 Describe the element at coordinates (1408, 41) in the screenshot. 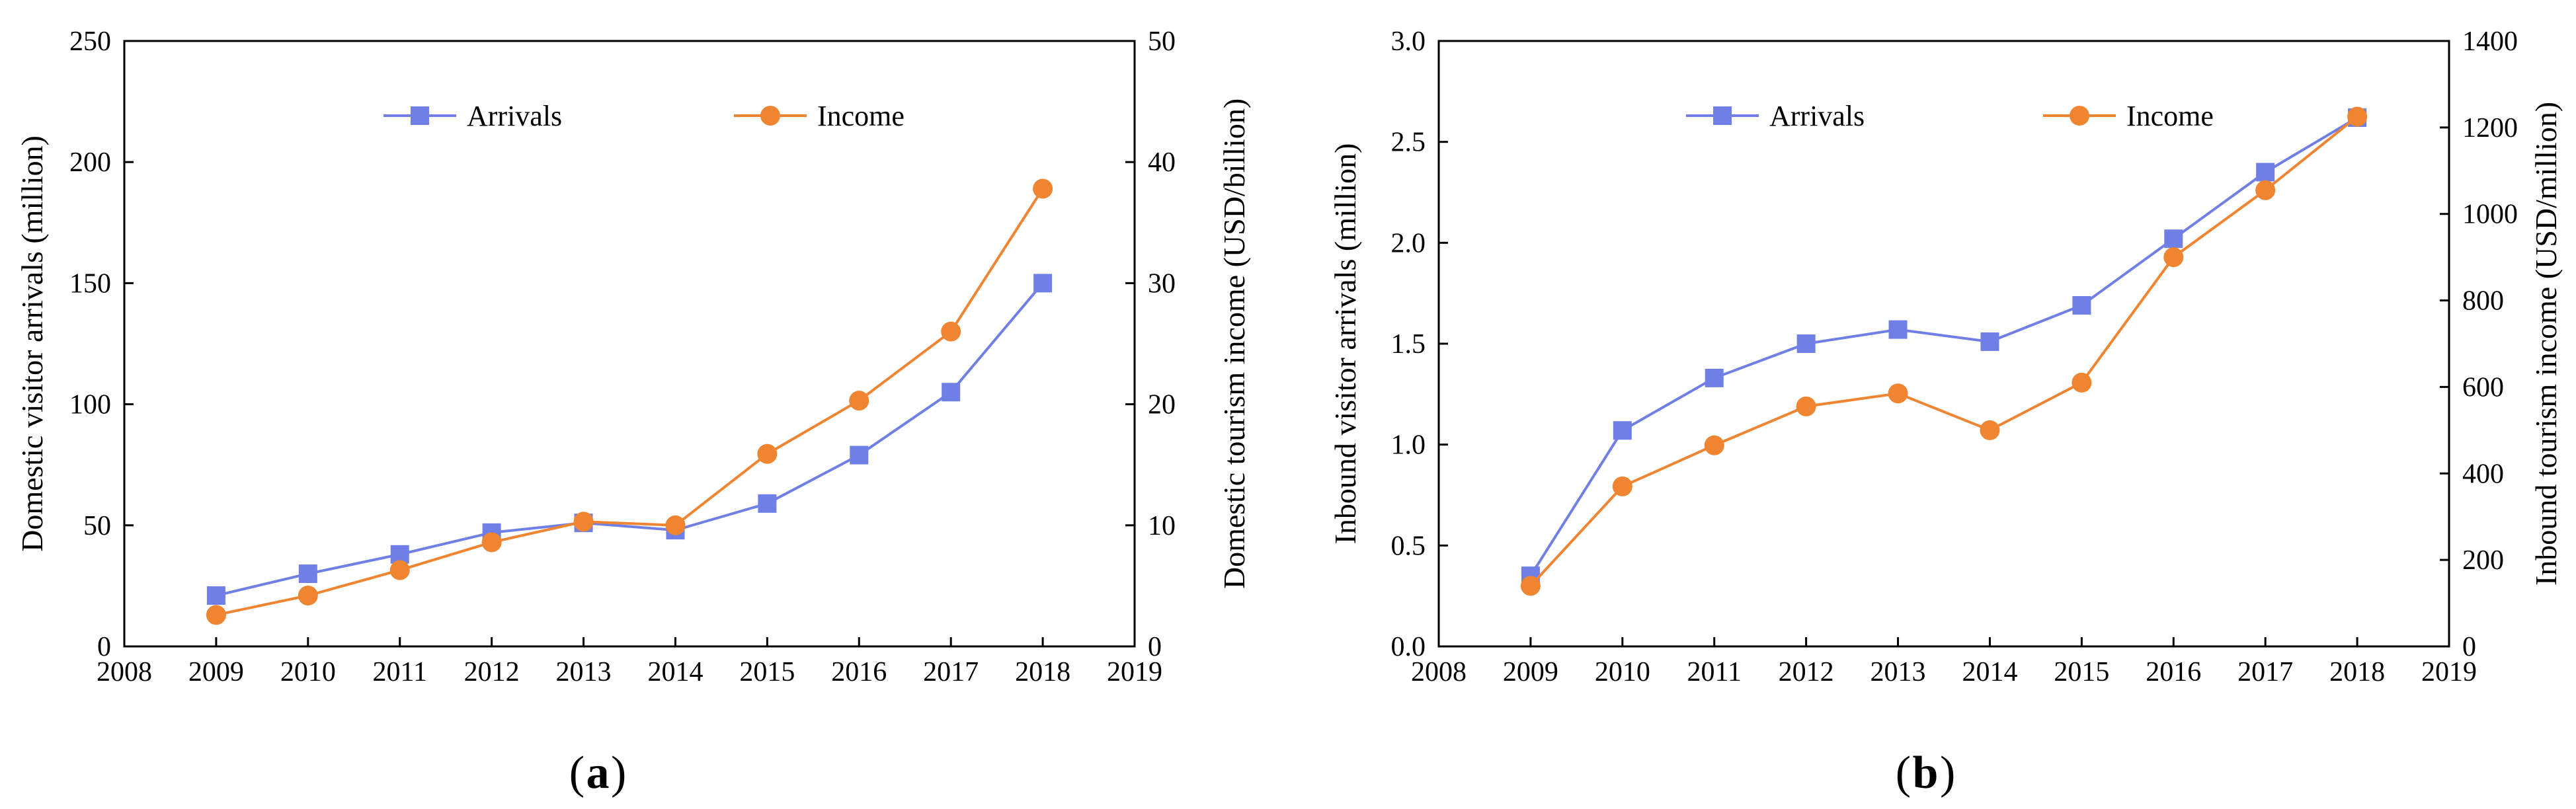

I see `panel-b-y-tick-label: 3.0` at that location.